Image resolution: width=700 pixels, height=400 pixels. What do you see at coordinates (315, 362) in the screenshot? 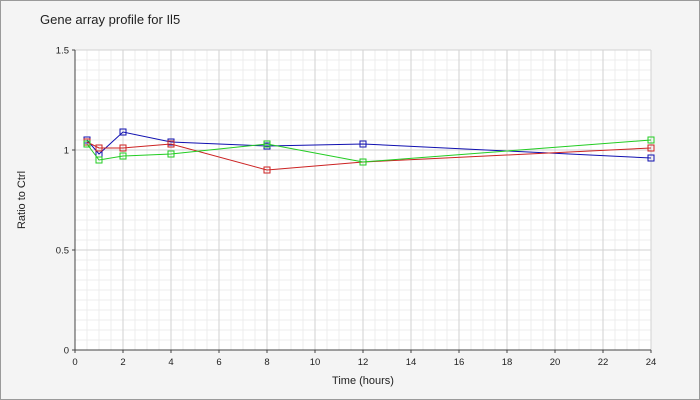
I see `x-tick-label: 10` at bounding box center [315, 362].